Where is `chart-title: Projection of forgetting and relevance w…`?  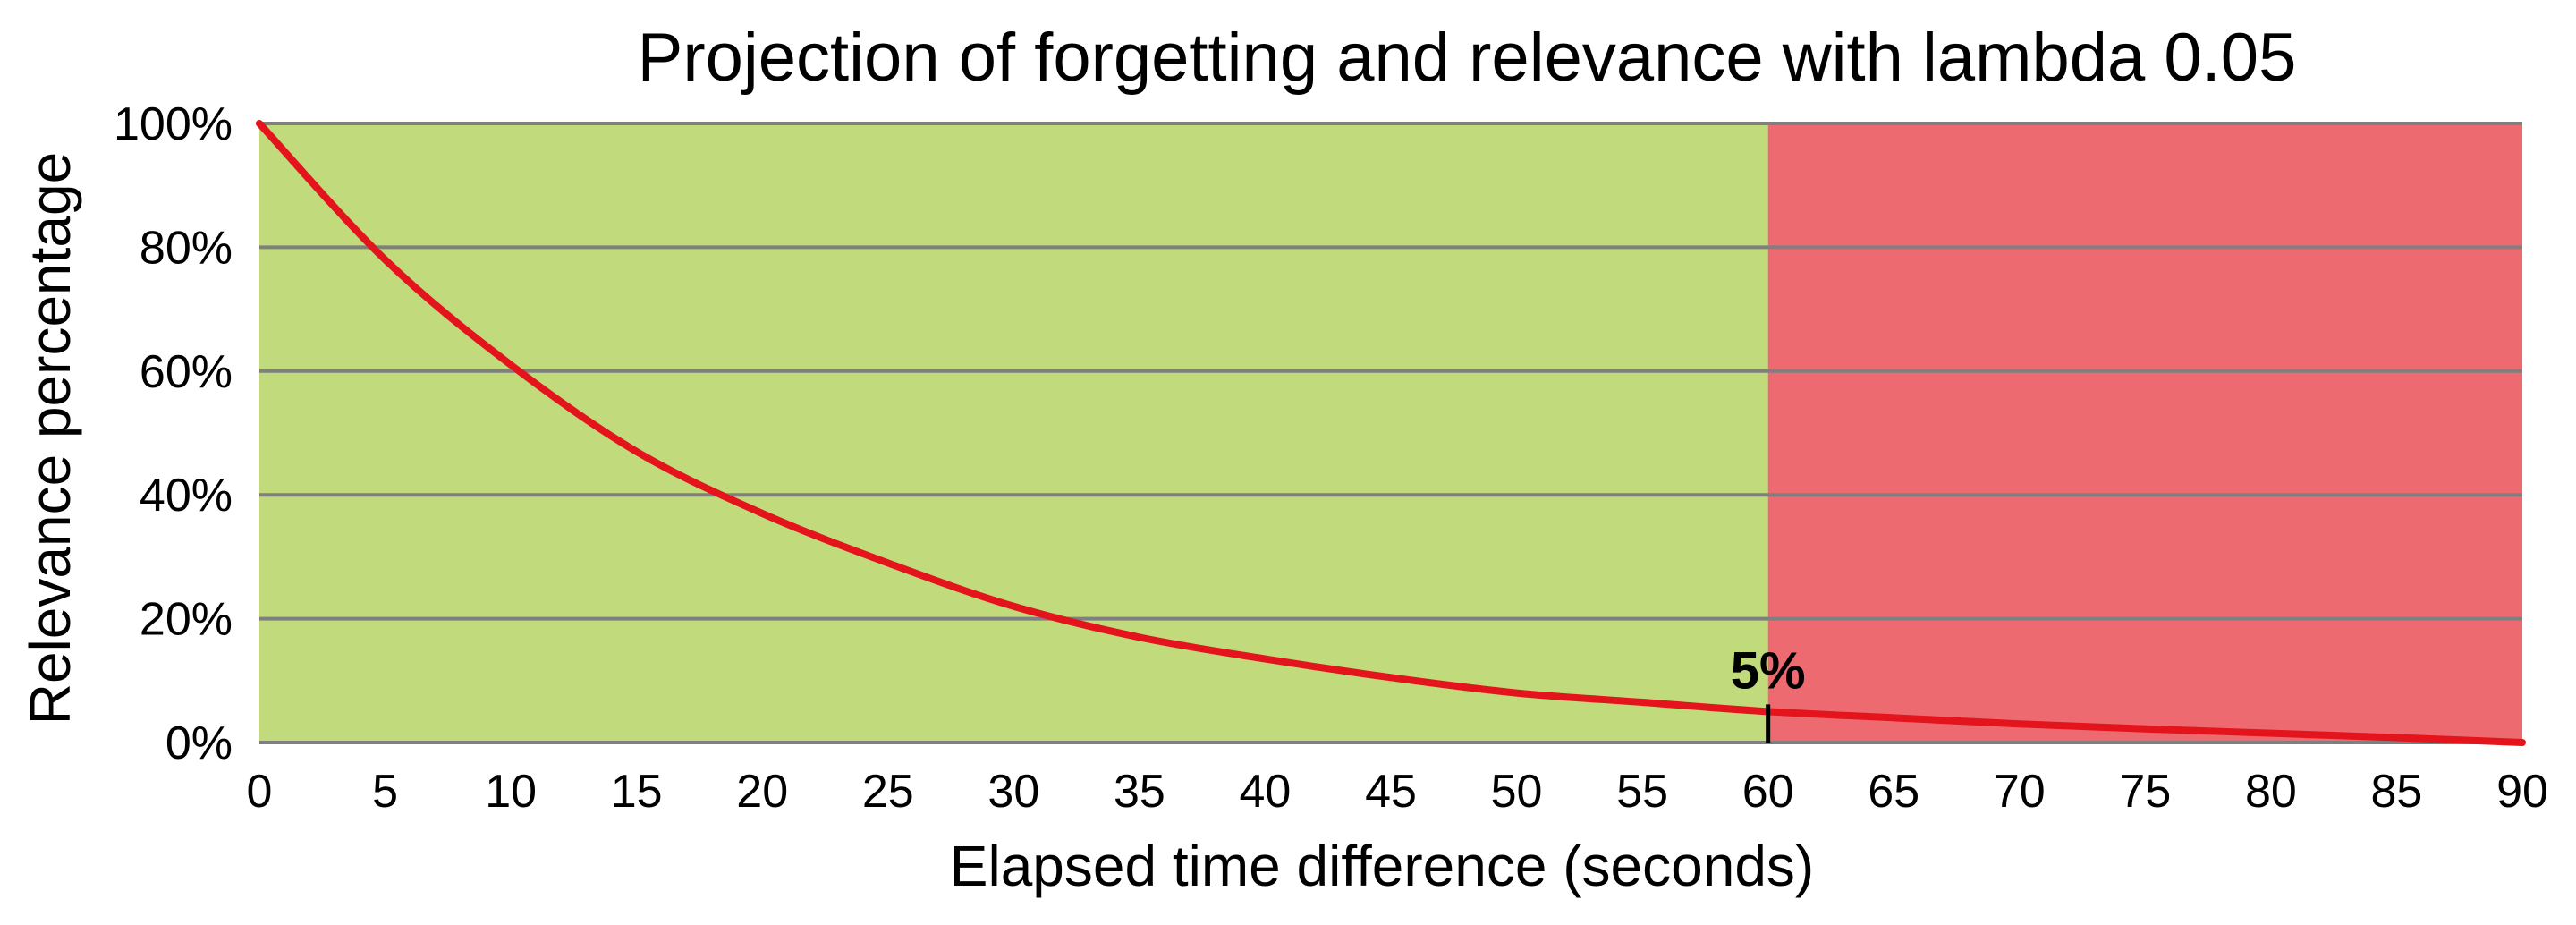 chart-title: Projection of forgetting and relevance w… is located at coordinates (1467, 58).